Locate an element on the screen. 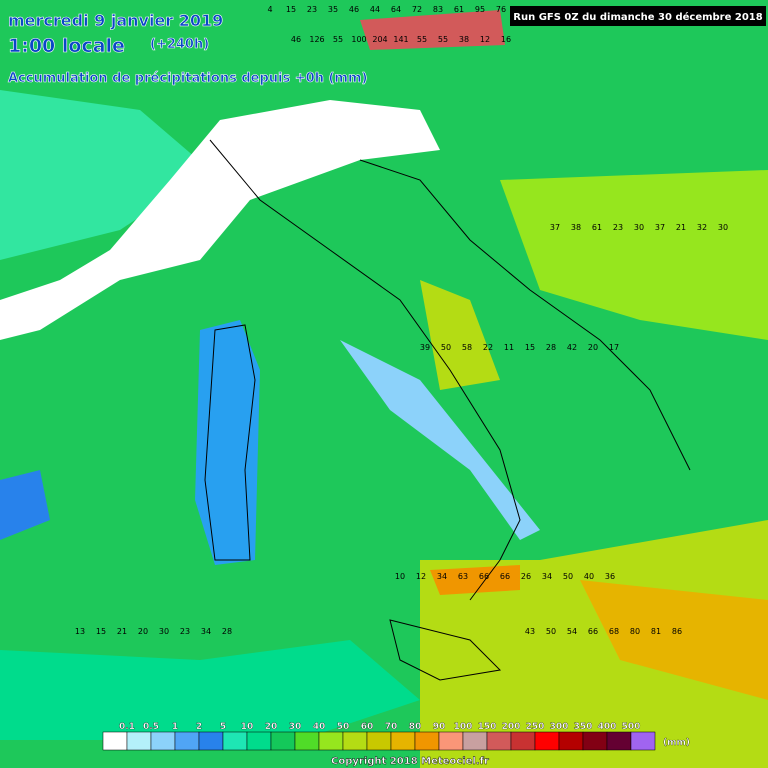 Image resolution: width=768 pixels, height=768 pixels. map-value: 22 is located at coordinates (488, 347).